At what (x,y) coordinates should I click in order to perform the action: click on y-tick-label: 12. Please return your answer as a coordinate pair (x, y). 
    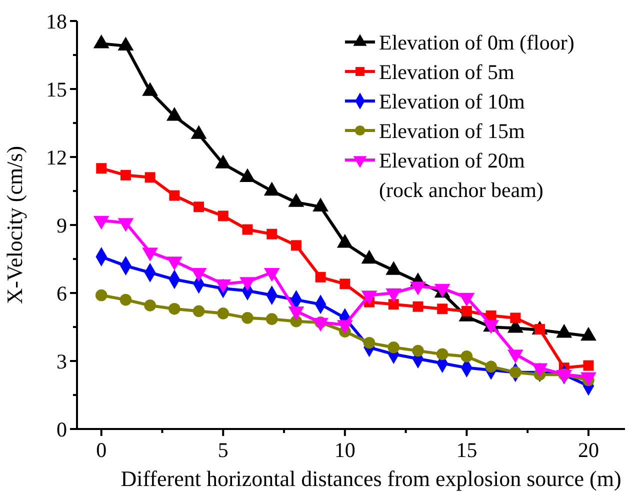
    Looking at the image, I should click on (56, 157).